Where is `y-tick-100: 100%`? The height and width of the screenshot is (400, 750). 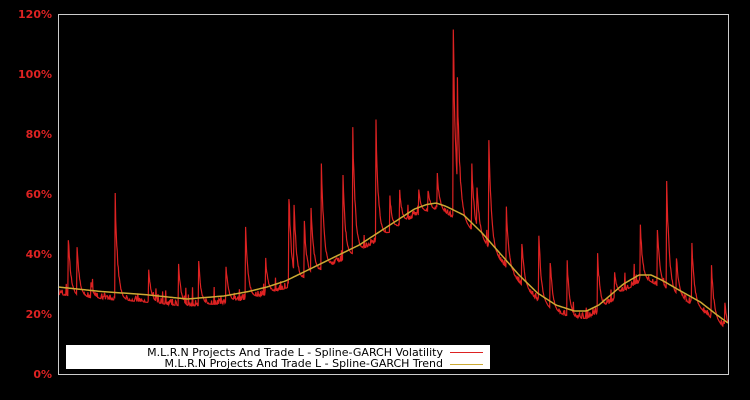
y-tick-100: 100% is located at coordinates (35, 74).